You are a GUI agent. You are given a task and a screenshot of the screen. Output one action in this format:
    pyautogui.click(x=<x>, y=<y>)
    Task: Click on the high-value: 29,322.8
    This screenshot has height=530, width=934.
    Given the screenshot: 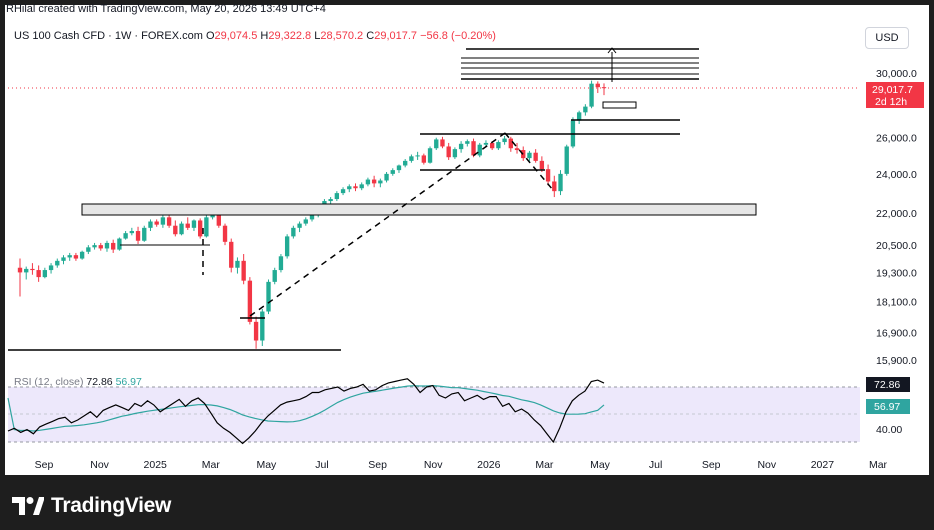 What is the action you would take?
    pyautogui.click(x=290, y=36)
    